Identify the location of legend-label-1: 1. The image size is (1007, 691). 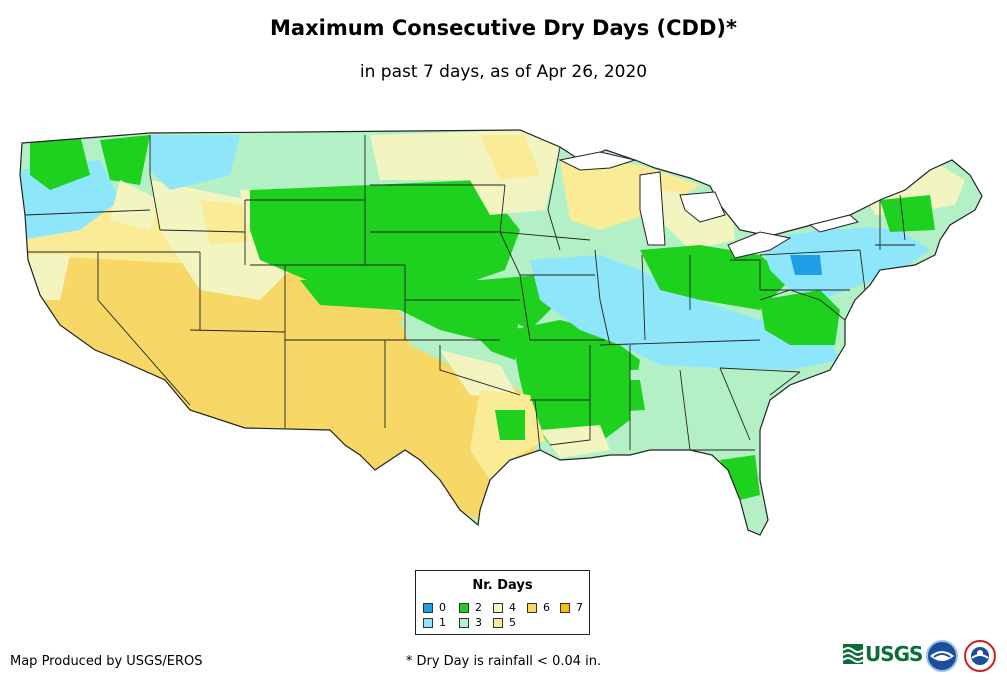
(442, 622).